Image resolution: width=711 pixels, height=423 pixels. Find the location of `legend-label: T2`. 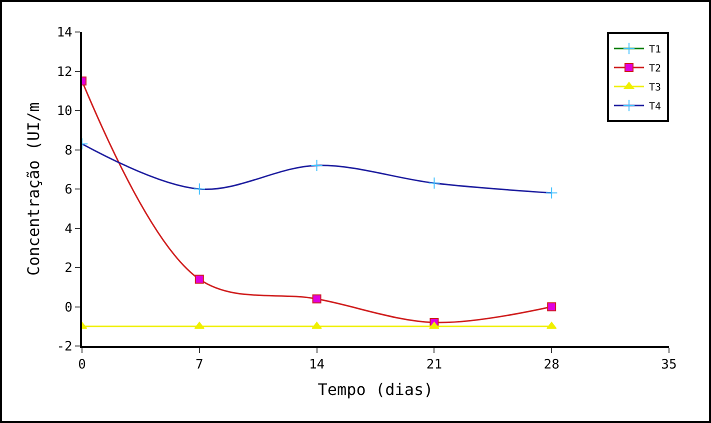

legend-label: T2 is located at coordinates (655, 68).